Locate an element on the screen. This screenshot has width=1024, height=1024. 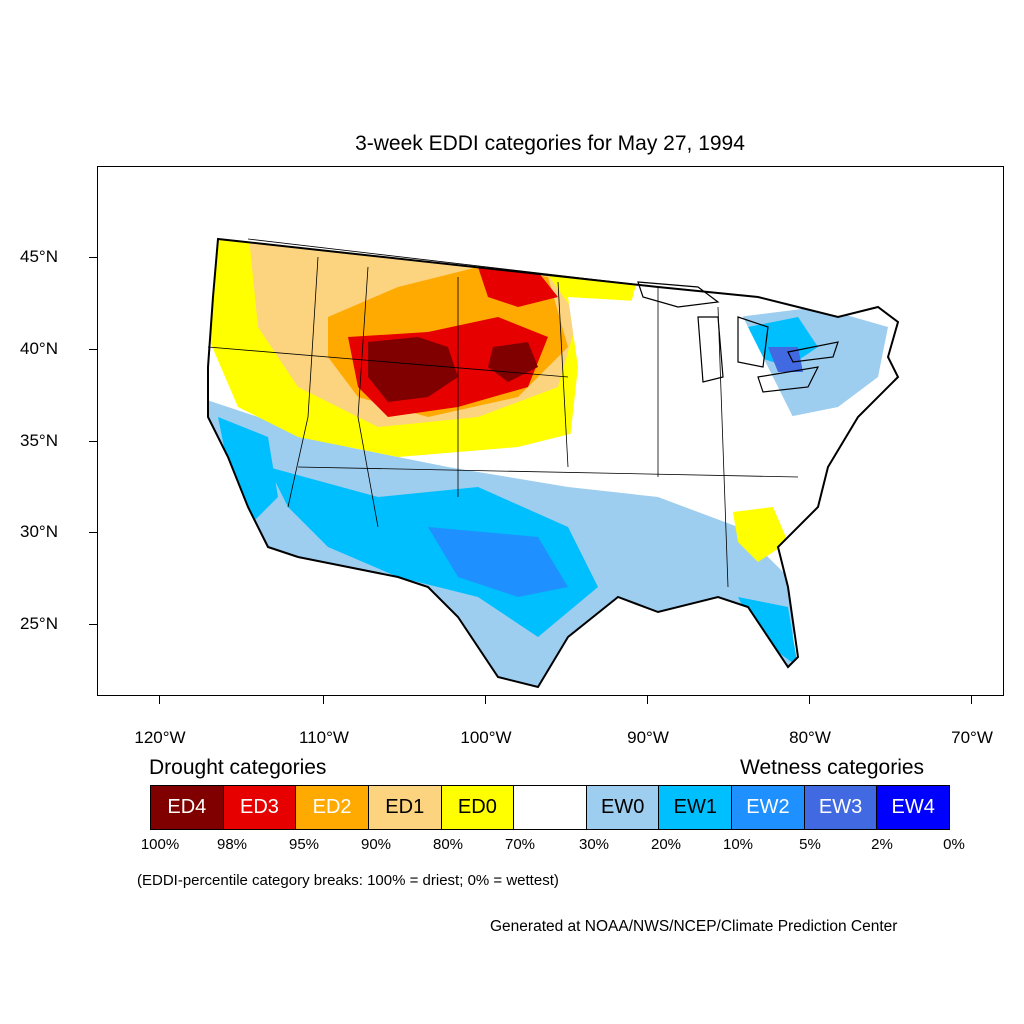
legend-cell-ew1: EW1 is located at coordinates (695, 807).